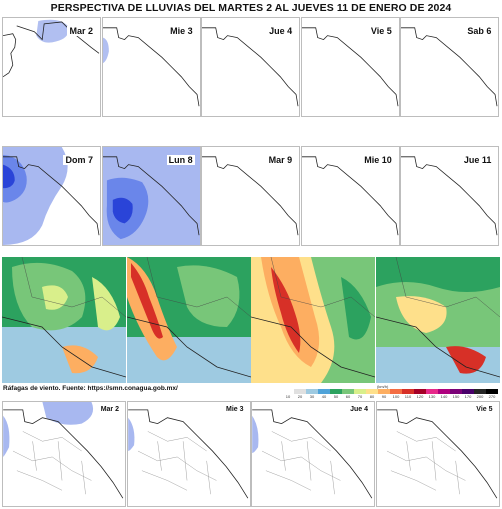  What do you see at coordinates (288, 396) in the screenshot?
I see `scale-tick: 10` at bounding box center [288, 396].